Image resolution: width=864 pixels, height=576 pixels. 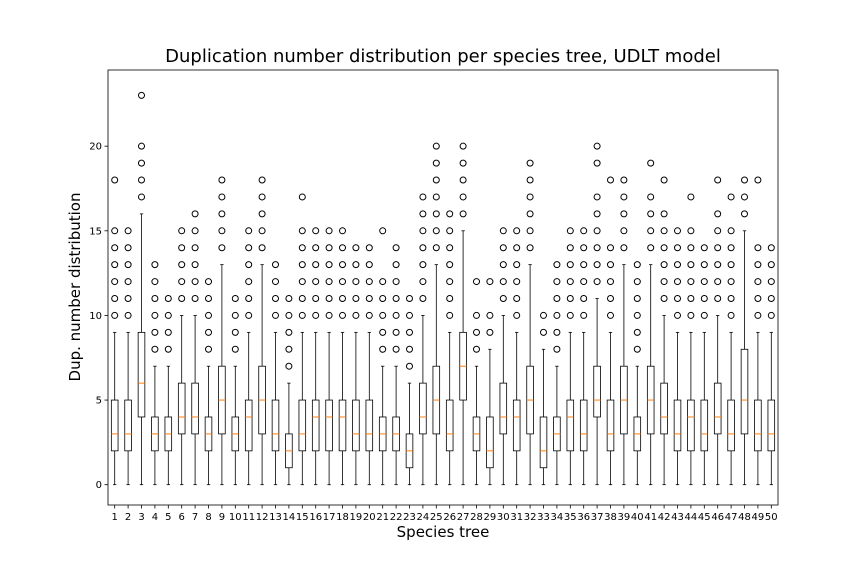 What do you see at coordinates (583, 517) in the screenshot?
I see `x-tick-label: 36` at bounding box center [583, 517].